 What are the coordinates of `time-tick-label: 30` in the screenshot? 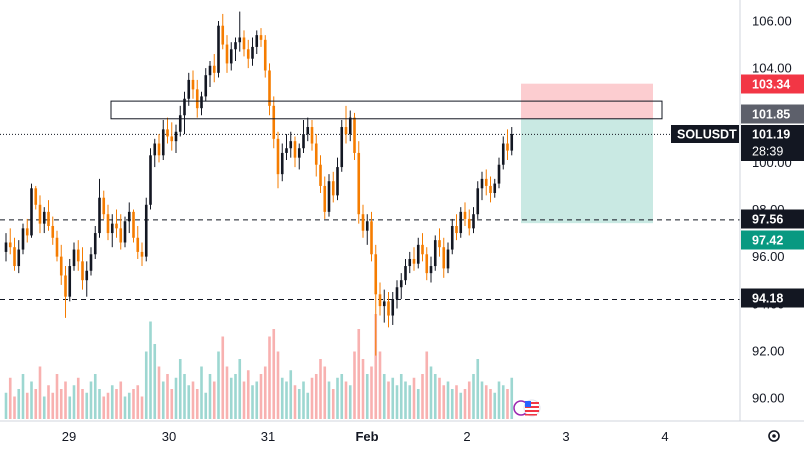 It's located at (169, 436).